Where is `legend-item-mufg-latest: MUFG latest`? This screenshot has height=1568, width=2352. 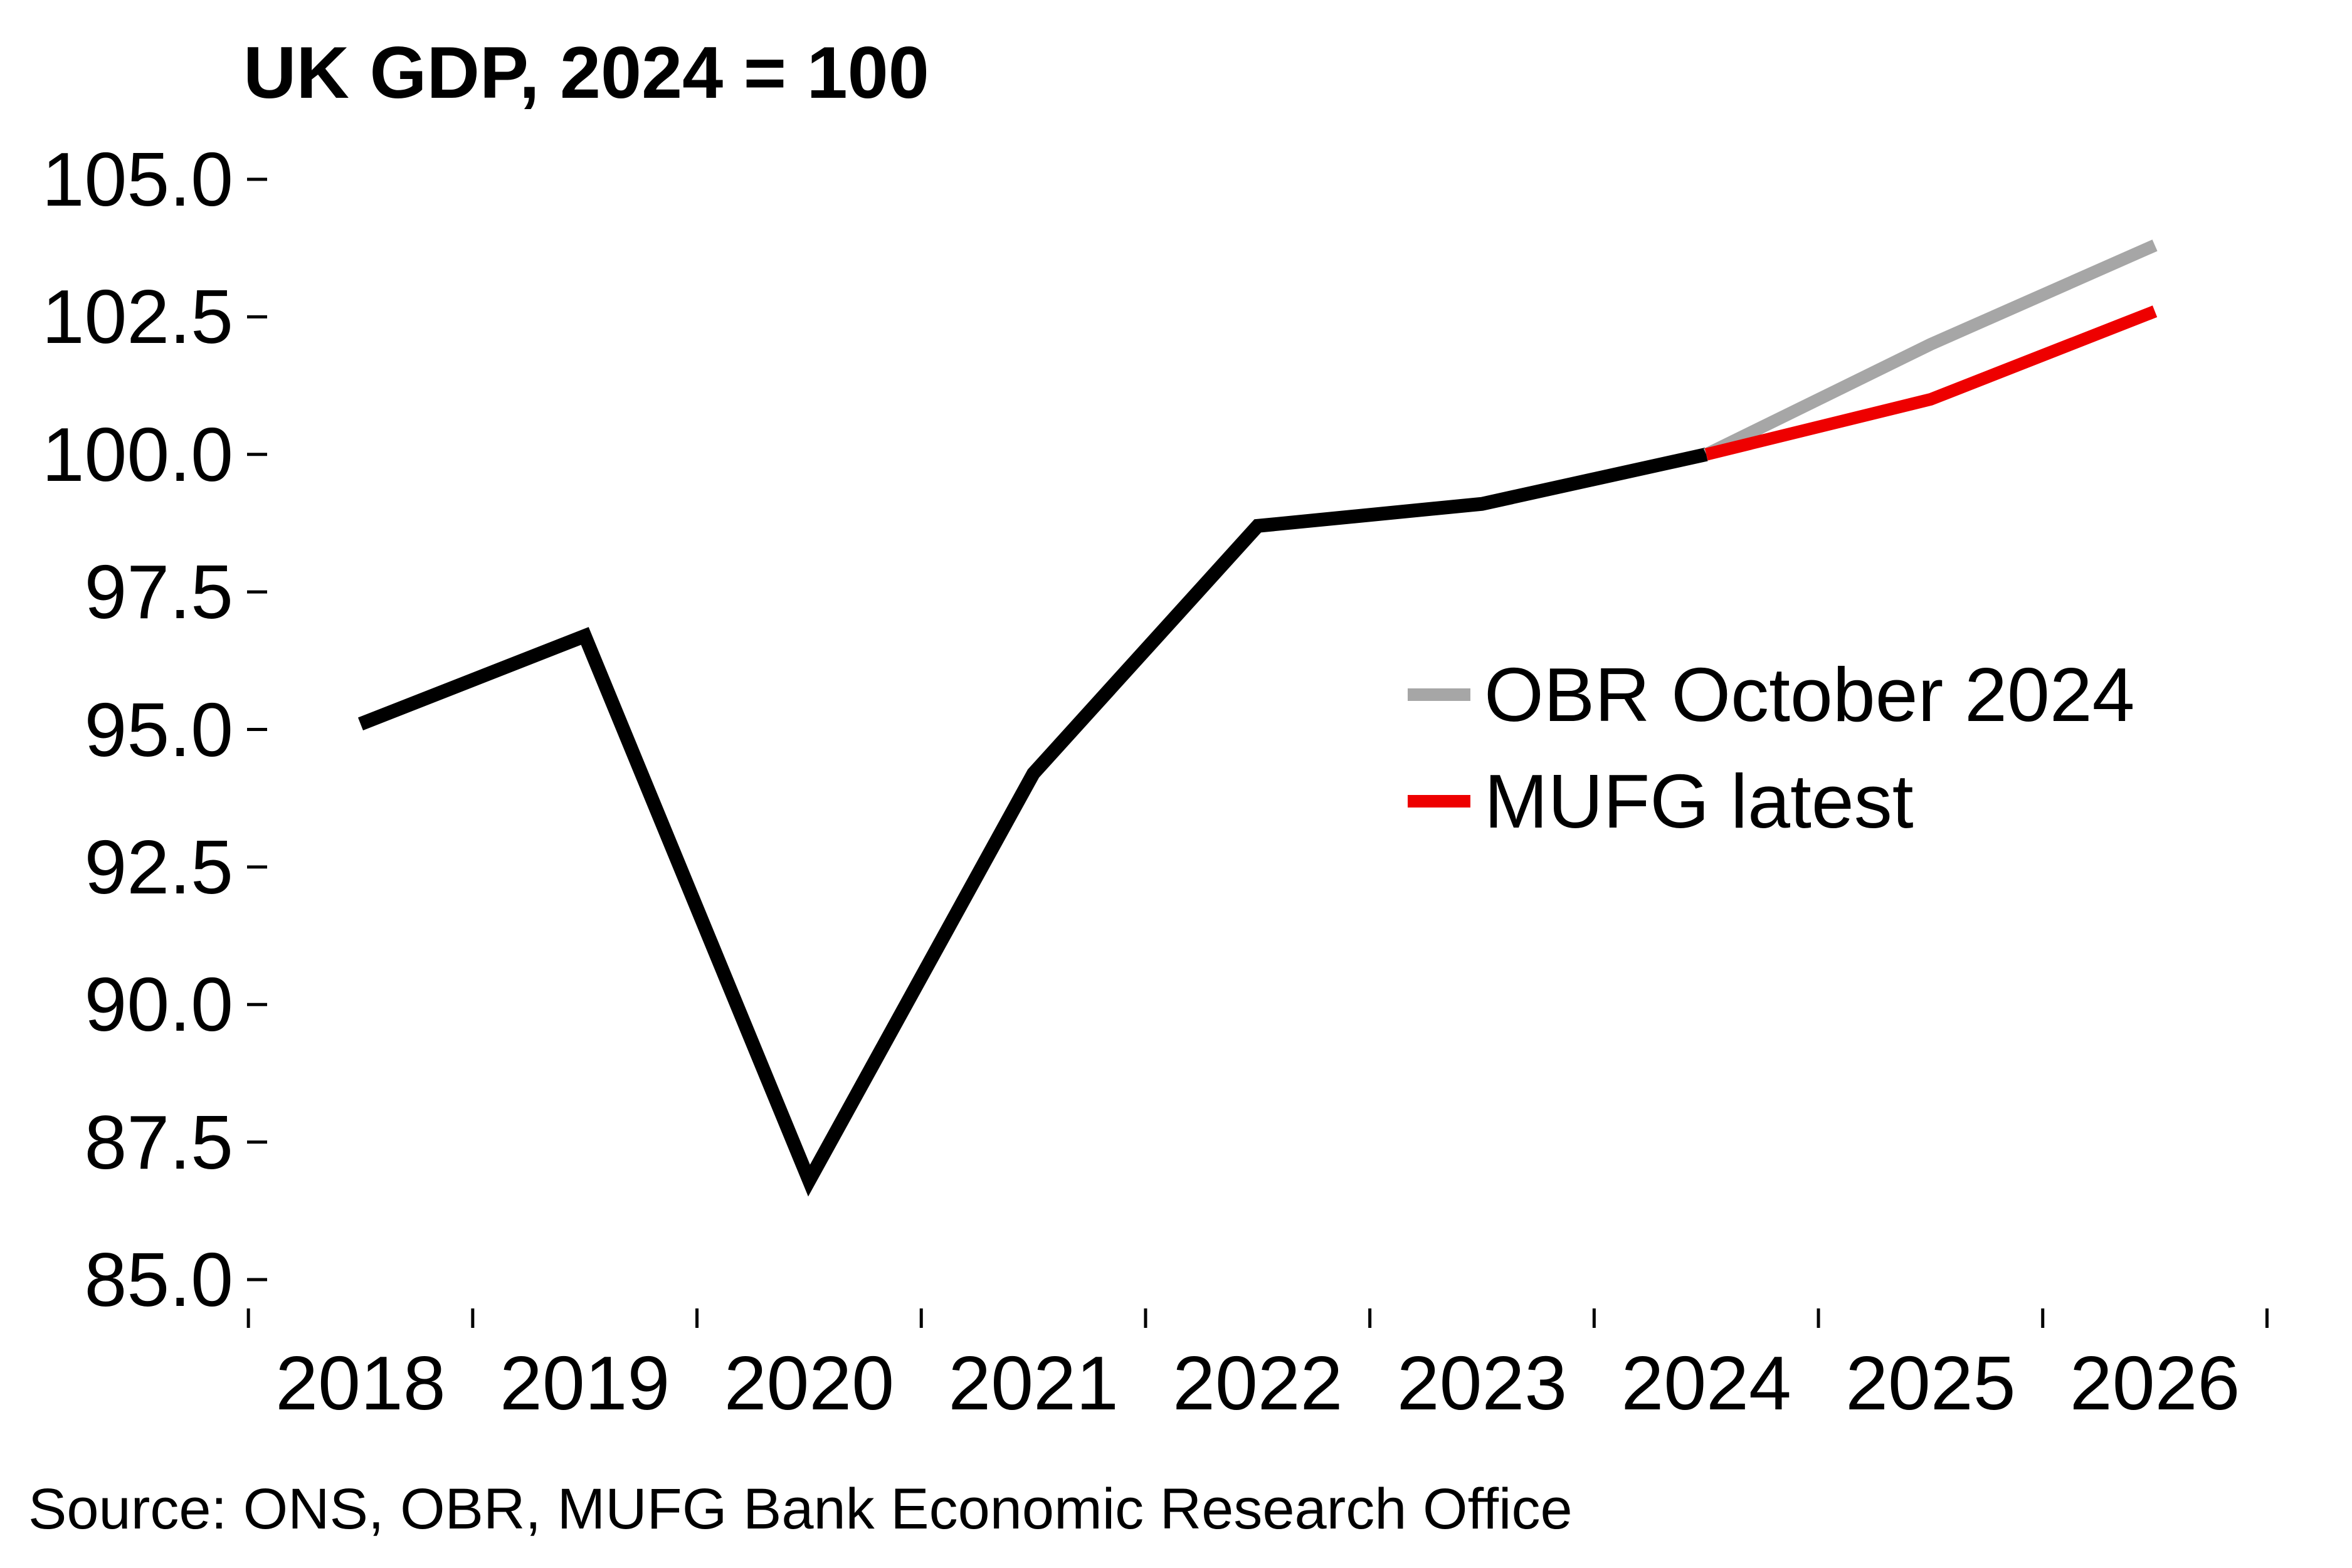
legend-item-mufg-latest: MUFG latest is located at coordinates (1771, 801).